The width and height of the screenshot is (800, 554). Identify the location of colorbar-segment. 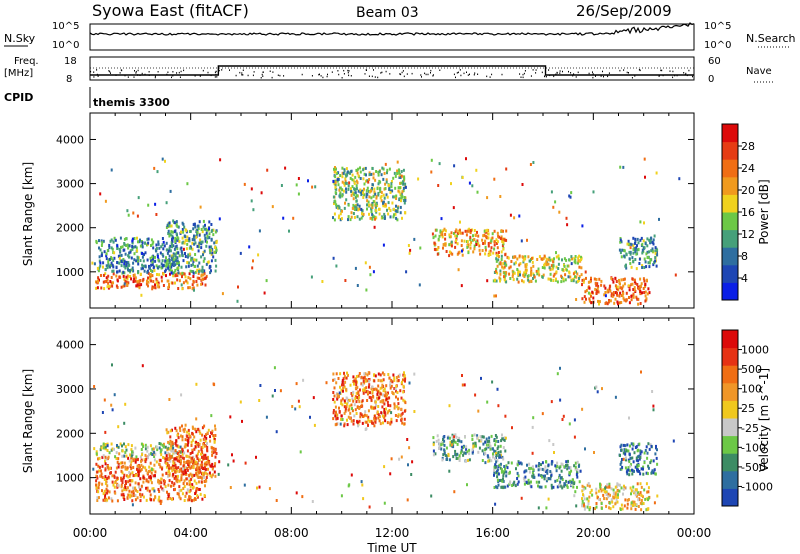
(730, 256).